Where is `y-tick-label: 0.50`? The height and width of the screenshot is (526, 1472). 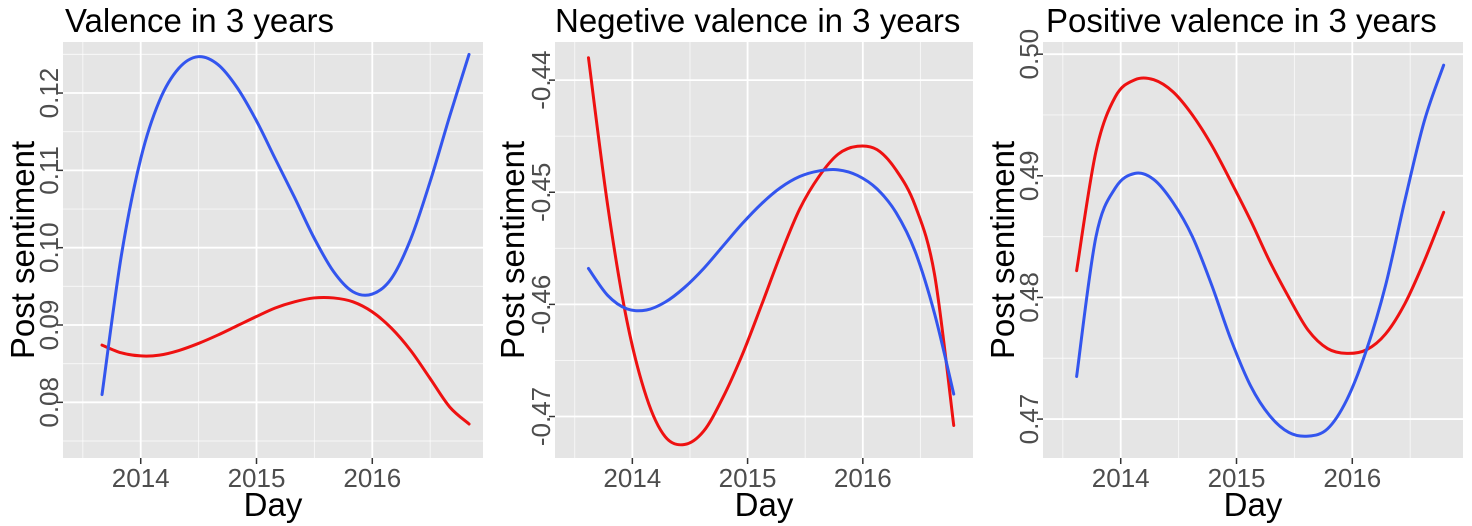
y-tick-label: 0.50 is located at coordinates (1029, 54).